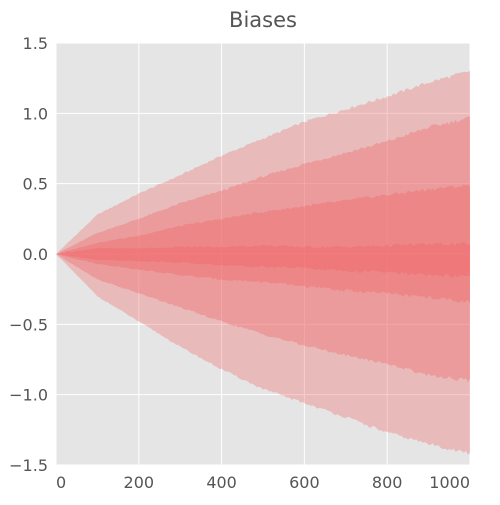  Describe the element at coordinates (221, 482) in the screenshot. I see `x-tick-label: 400` at that location.